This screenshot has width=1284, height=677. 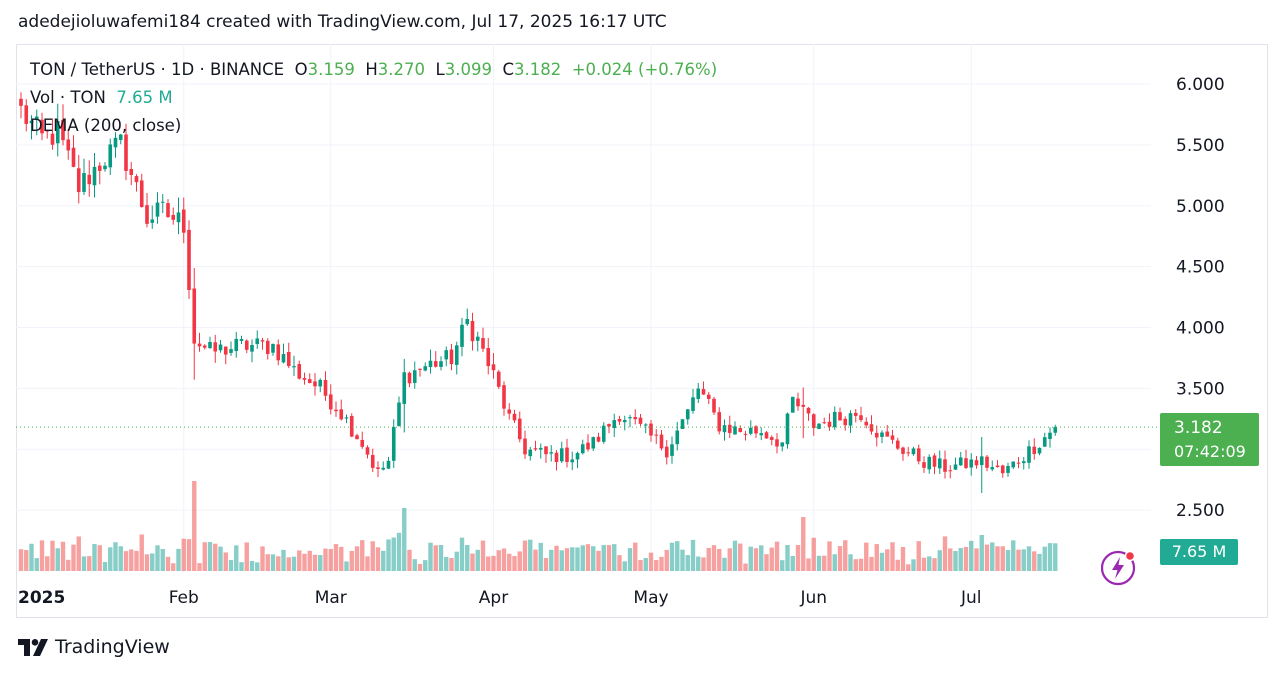 I want to click on indicator-legend: DEMA (200, close), so click(x=105, y=125).